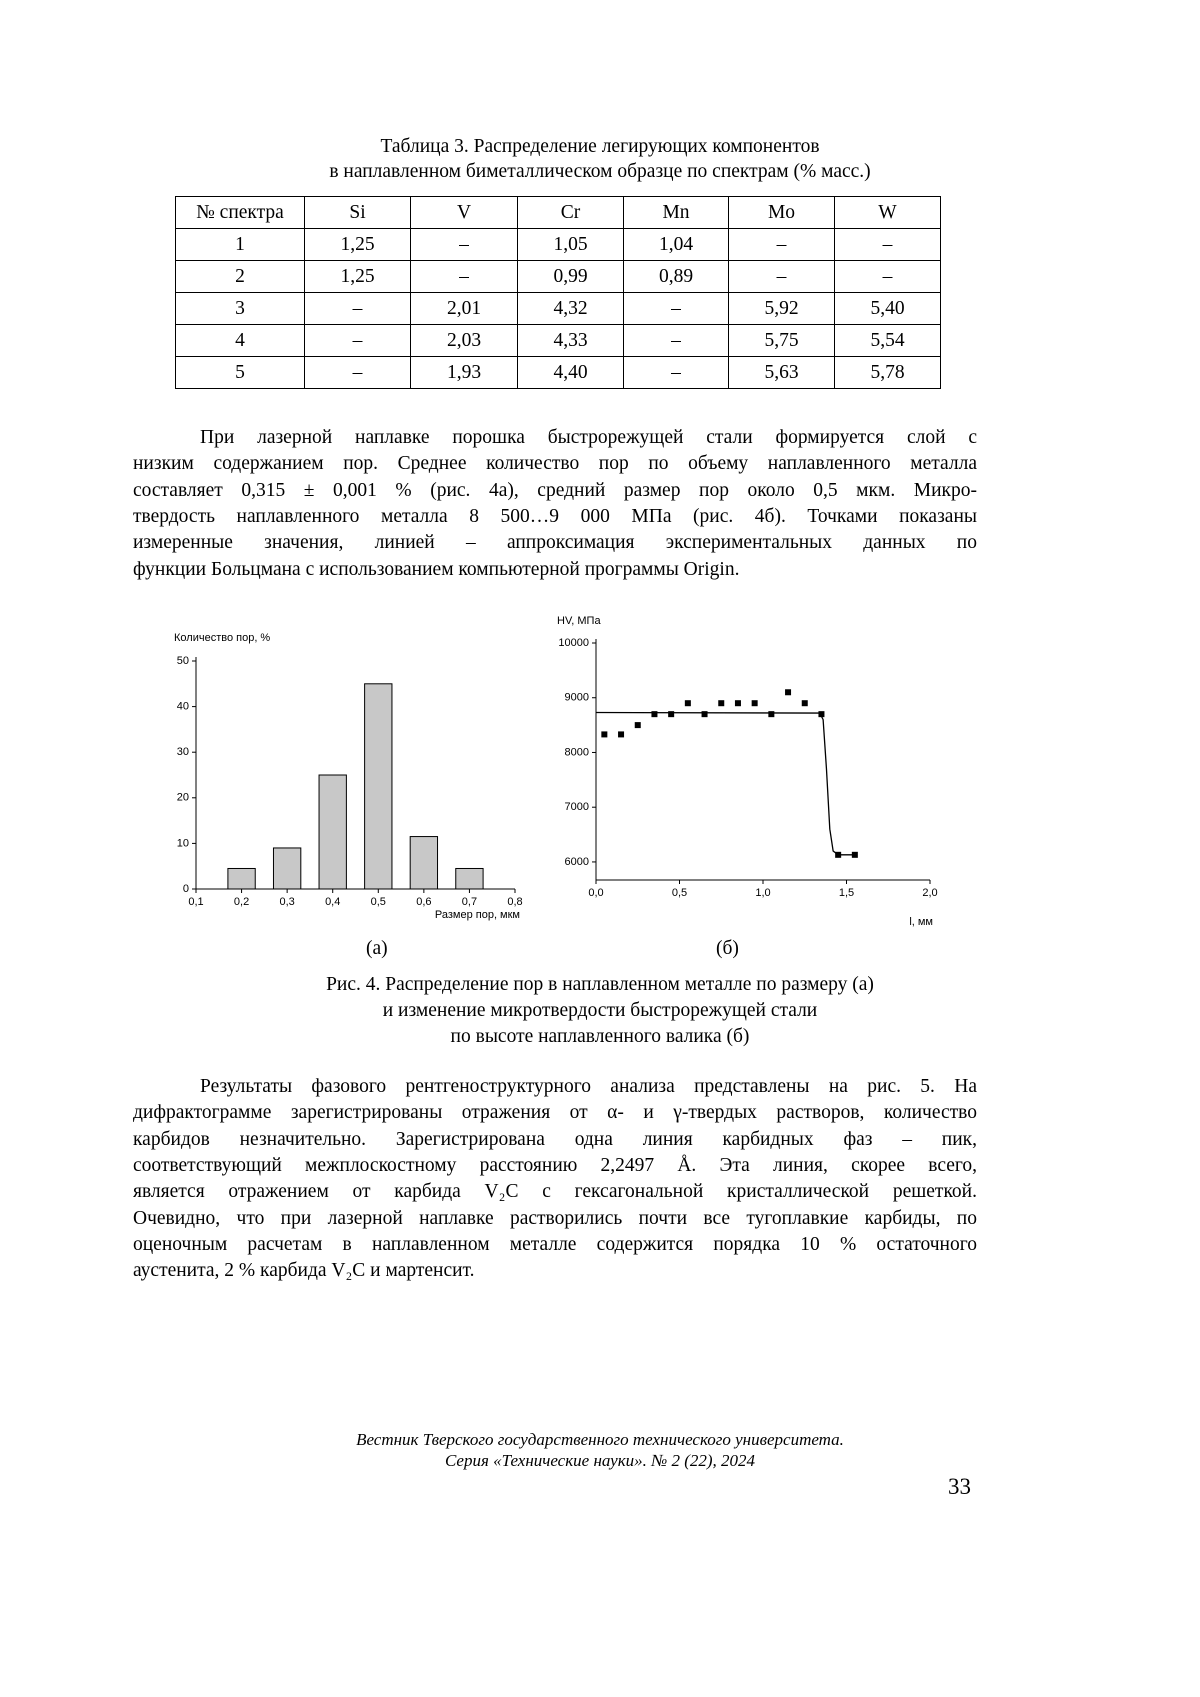 This screenshot has height=1697, width=1200. Describe the element at coordinates (186, 889) in the screenshot. I see `y-tick-label: 0` at that location.